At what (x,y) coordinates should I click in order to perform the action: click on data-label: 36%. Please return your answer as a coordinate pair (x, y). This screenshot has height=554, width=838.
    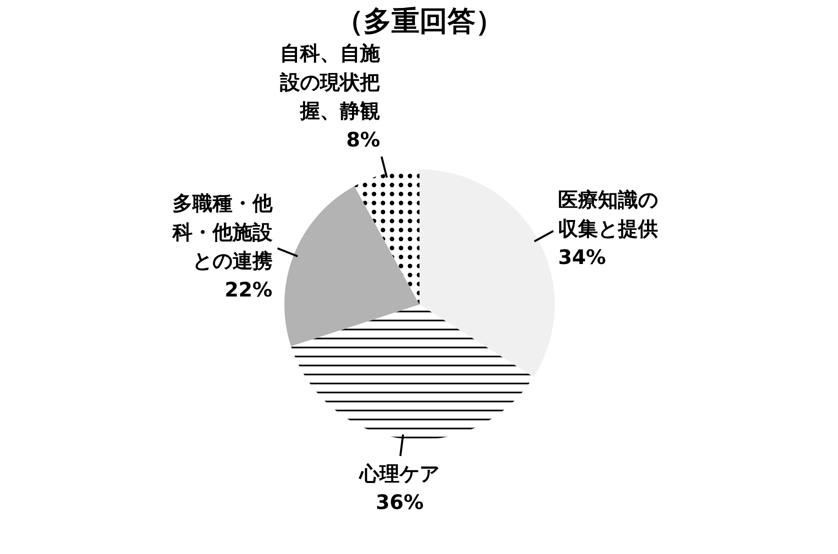
    Looking at the image, I should click on (400, 502).